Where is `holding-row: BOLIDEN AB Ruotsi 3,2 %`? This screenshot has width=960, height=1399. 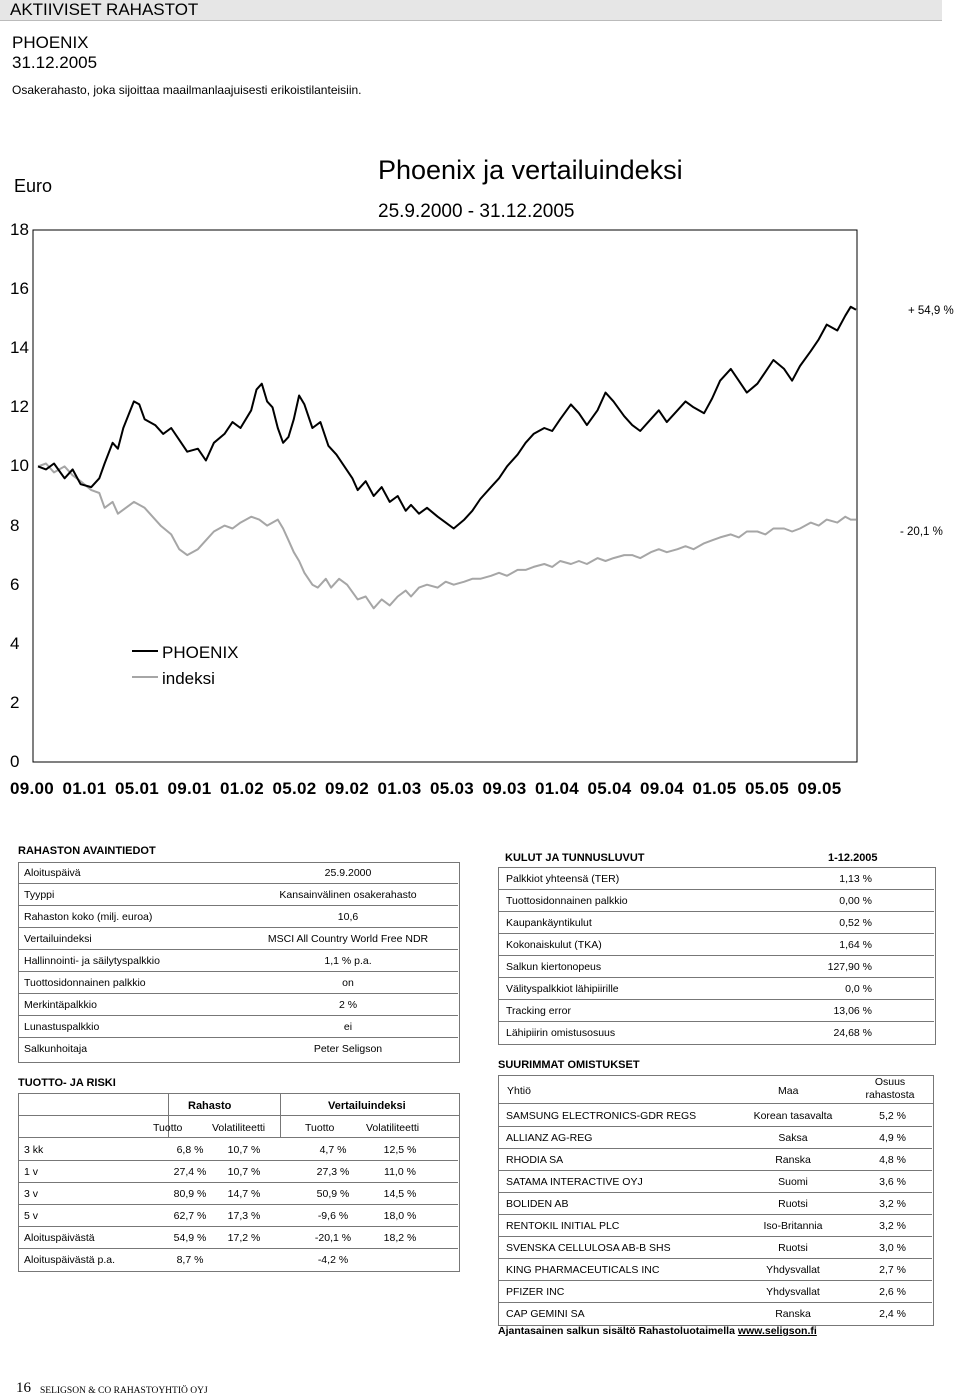
holding-row: BOLIDEN AB Ruotsi 3,2 % is located at coordinates (715, 1203).